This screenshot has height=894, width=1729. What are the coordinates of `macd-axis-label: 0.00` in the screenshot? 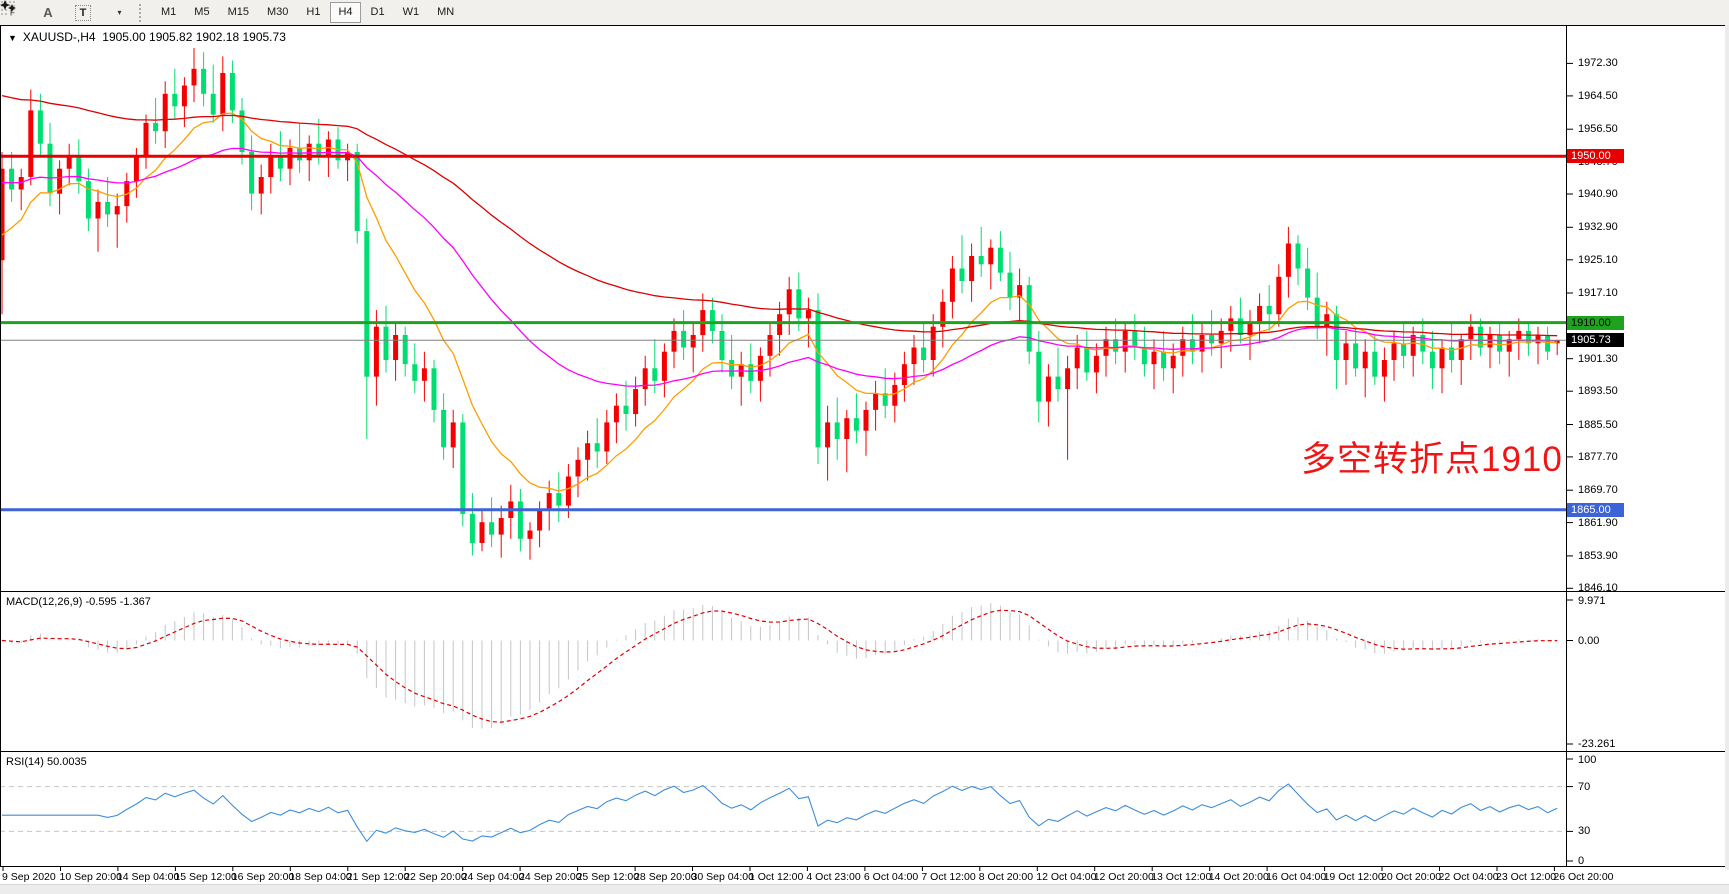 It's located at (1589, 640).